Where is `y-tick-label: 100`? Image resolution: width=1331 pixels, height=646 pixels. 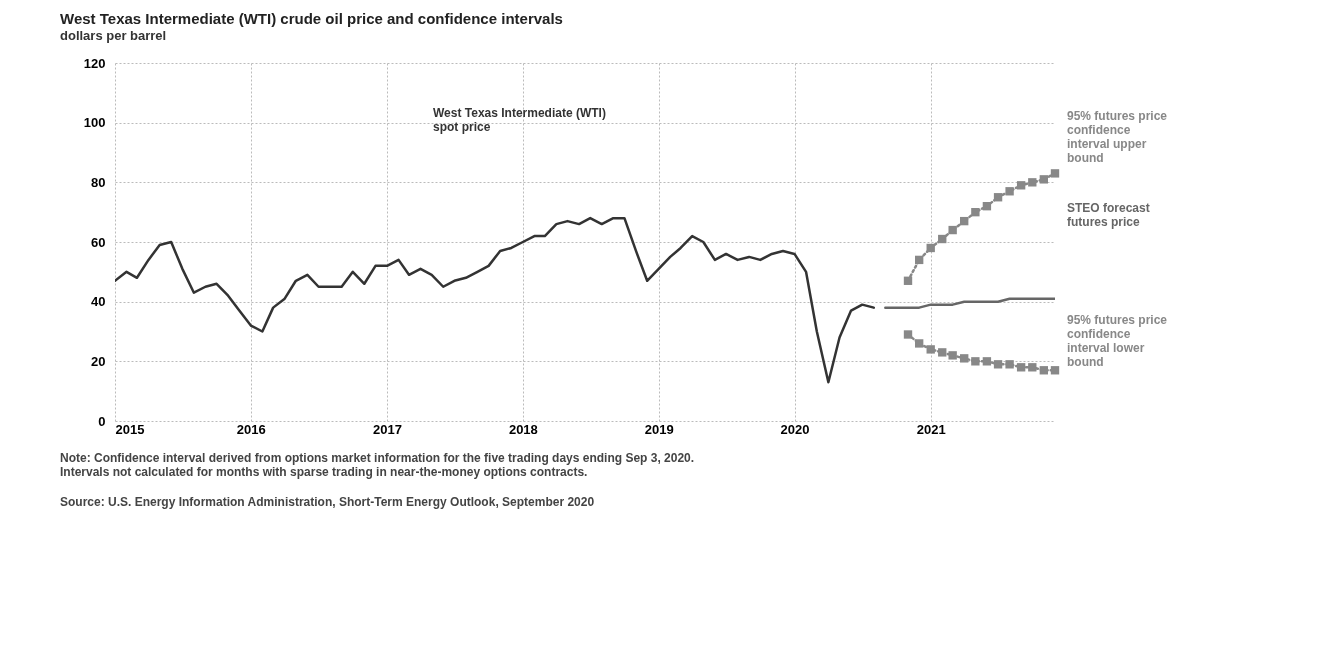
y-tick-label: 100 is located at coordinates (94, 123).